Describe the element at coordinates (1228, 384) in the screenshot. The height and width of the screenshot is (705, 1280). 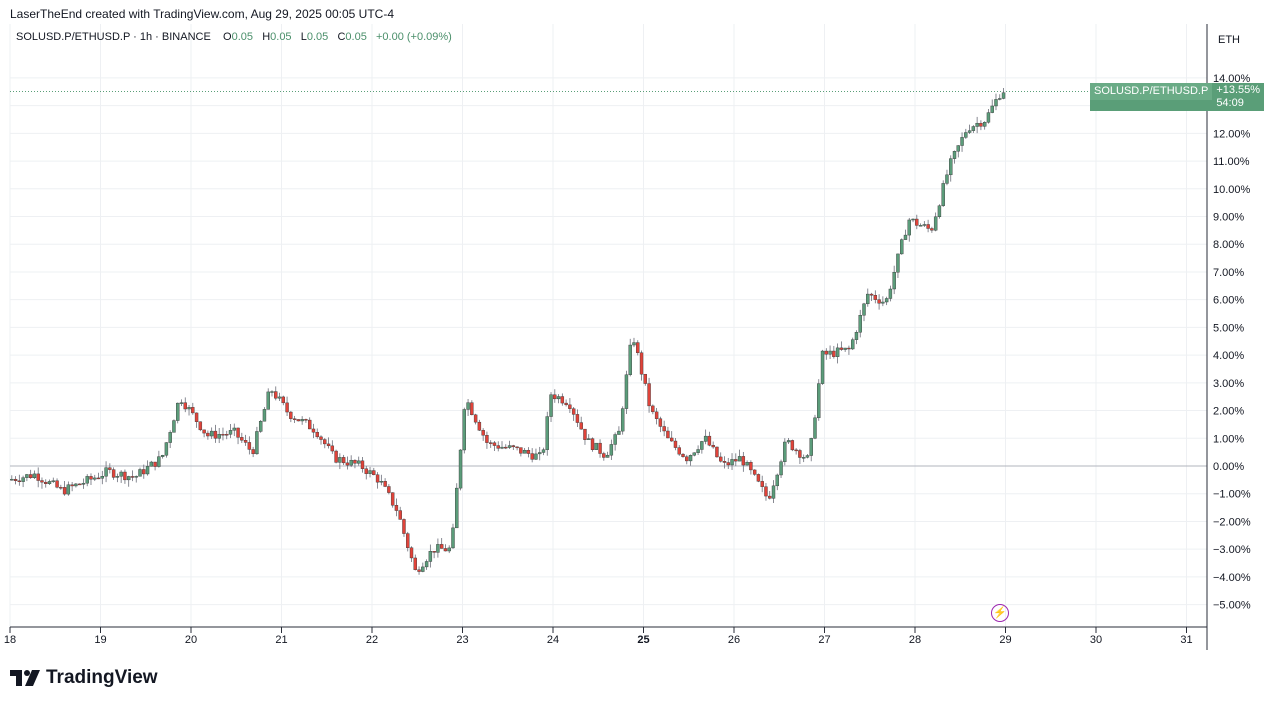
I see `y-tick-label: 3.00%` at that location.